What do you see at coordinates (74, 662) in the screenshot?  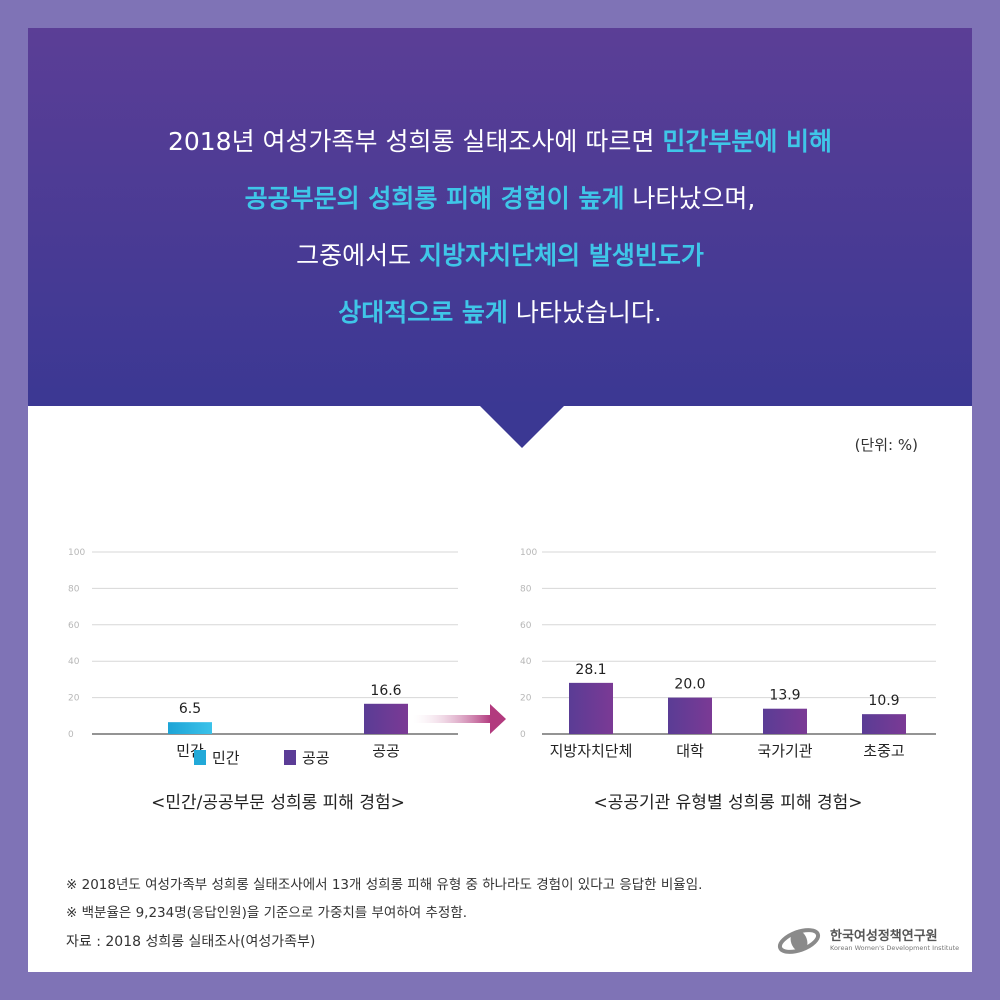 I see `y-tick-label-left-2: 40` at bounding box center [74, 662].